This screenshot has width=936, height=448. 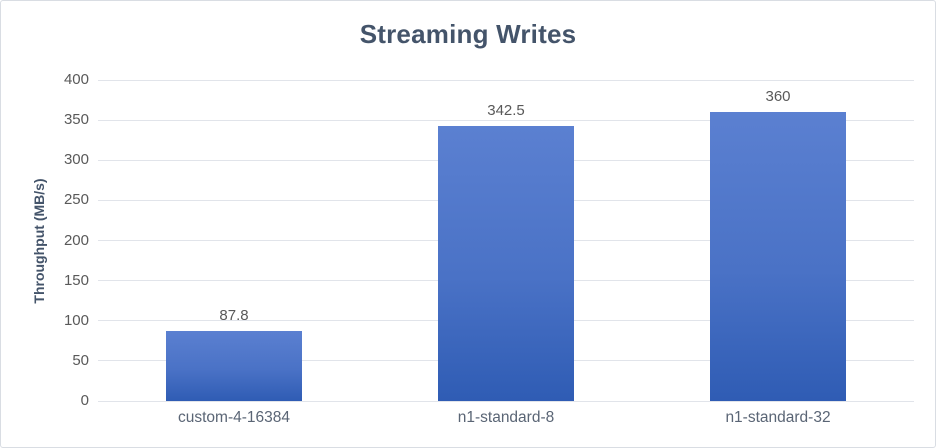 I want to click on y-tick-label: 200, so click(x=76, y=240).